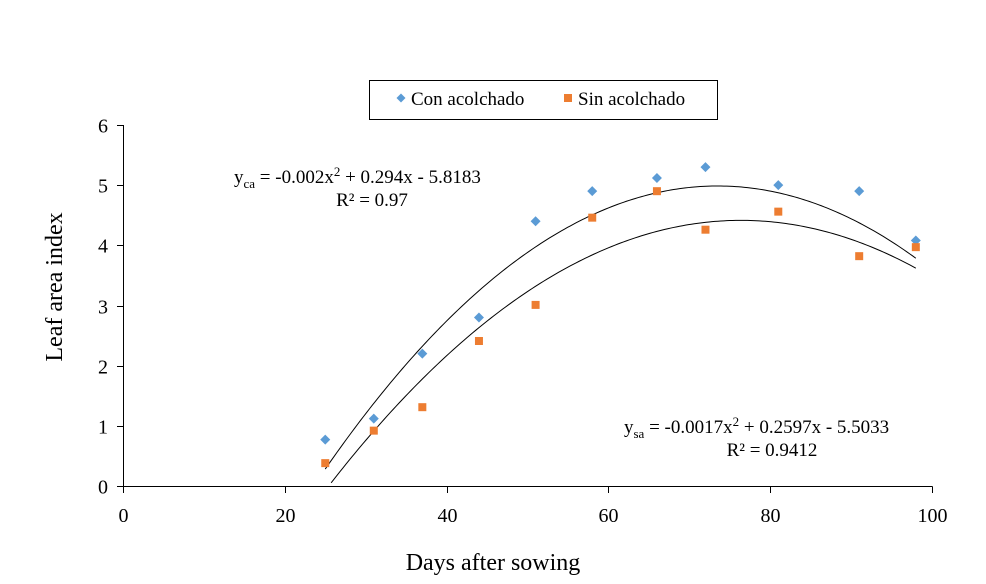  I want to click on eq-sa-lead: y, so click(629, 427).